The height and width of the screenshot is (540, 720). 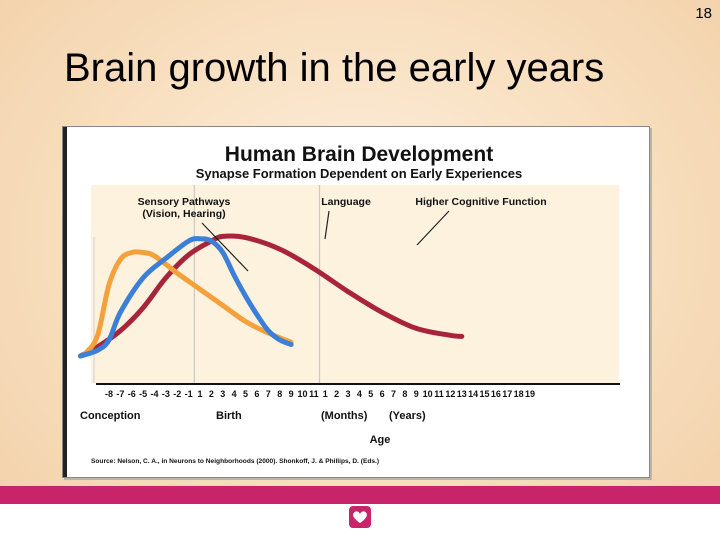 What do you see at coordinates (177, 394) in the screenshot?
I see `x-tick-label: -2` at bounding box center [177, 394].